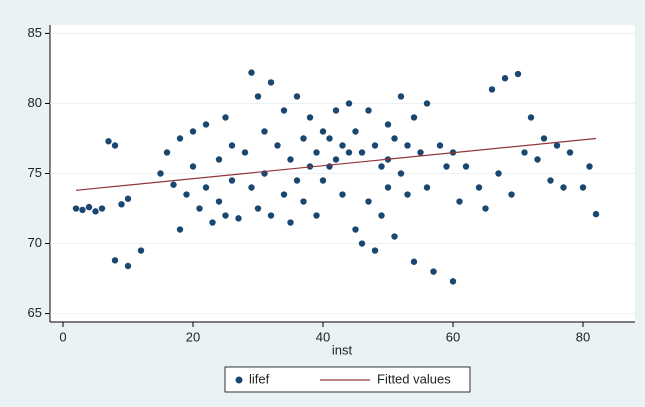 Image resolution: width=645 pixels, height=407 pixels. What do you see at coordinates (342, 349) in the screenshot?
I see `x-axis-label: inst` at bounding box center [342, 349].